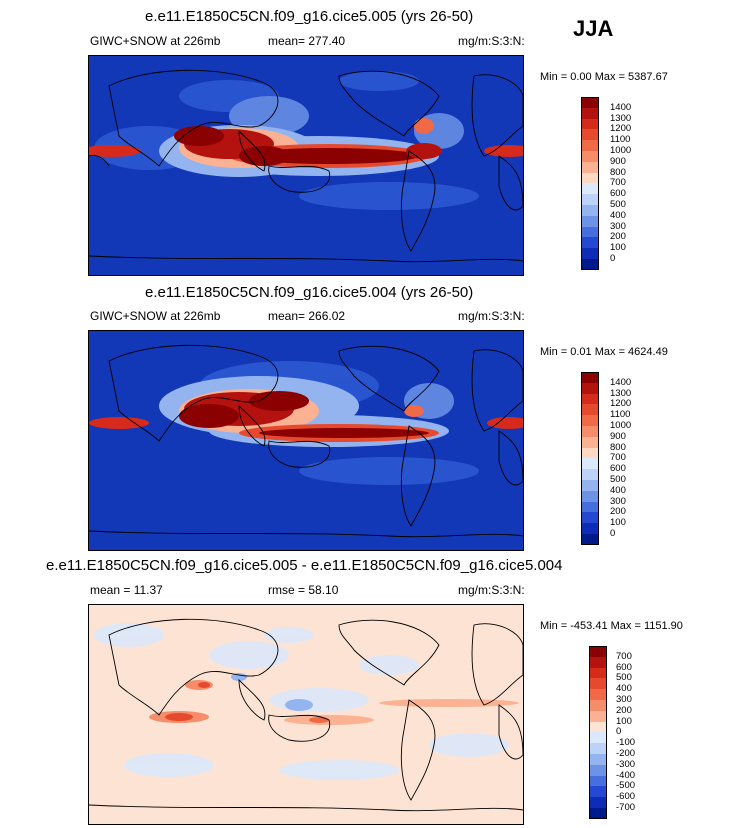  I want to click on colorbar-tick-label: -400, so click(626, 775).